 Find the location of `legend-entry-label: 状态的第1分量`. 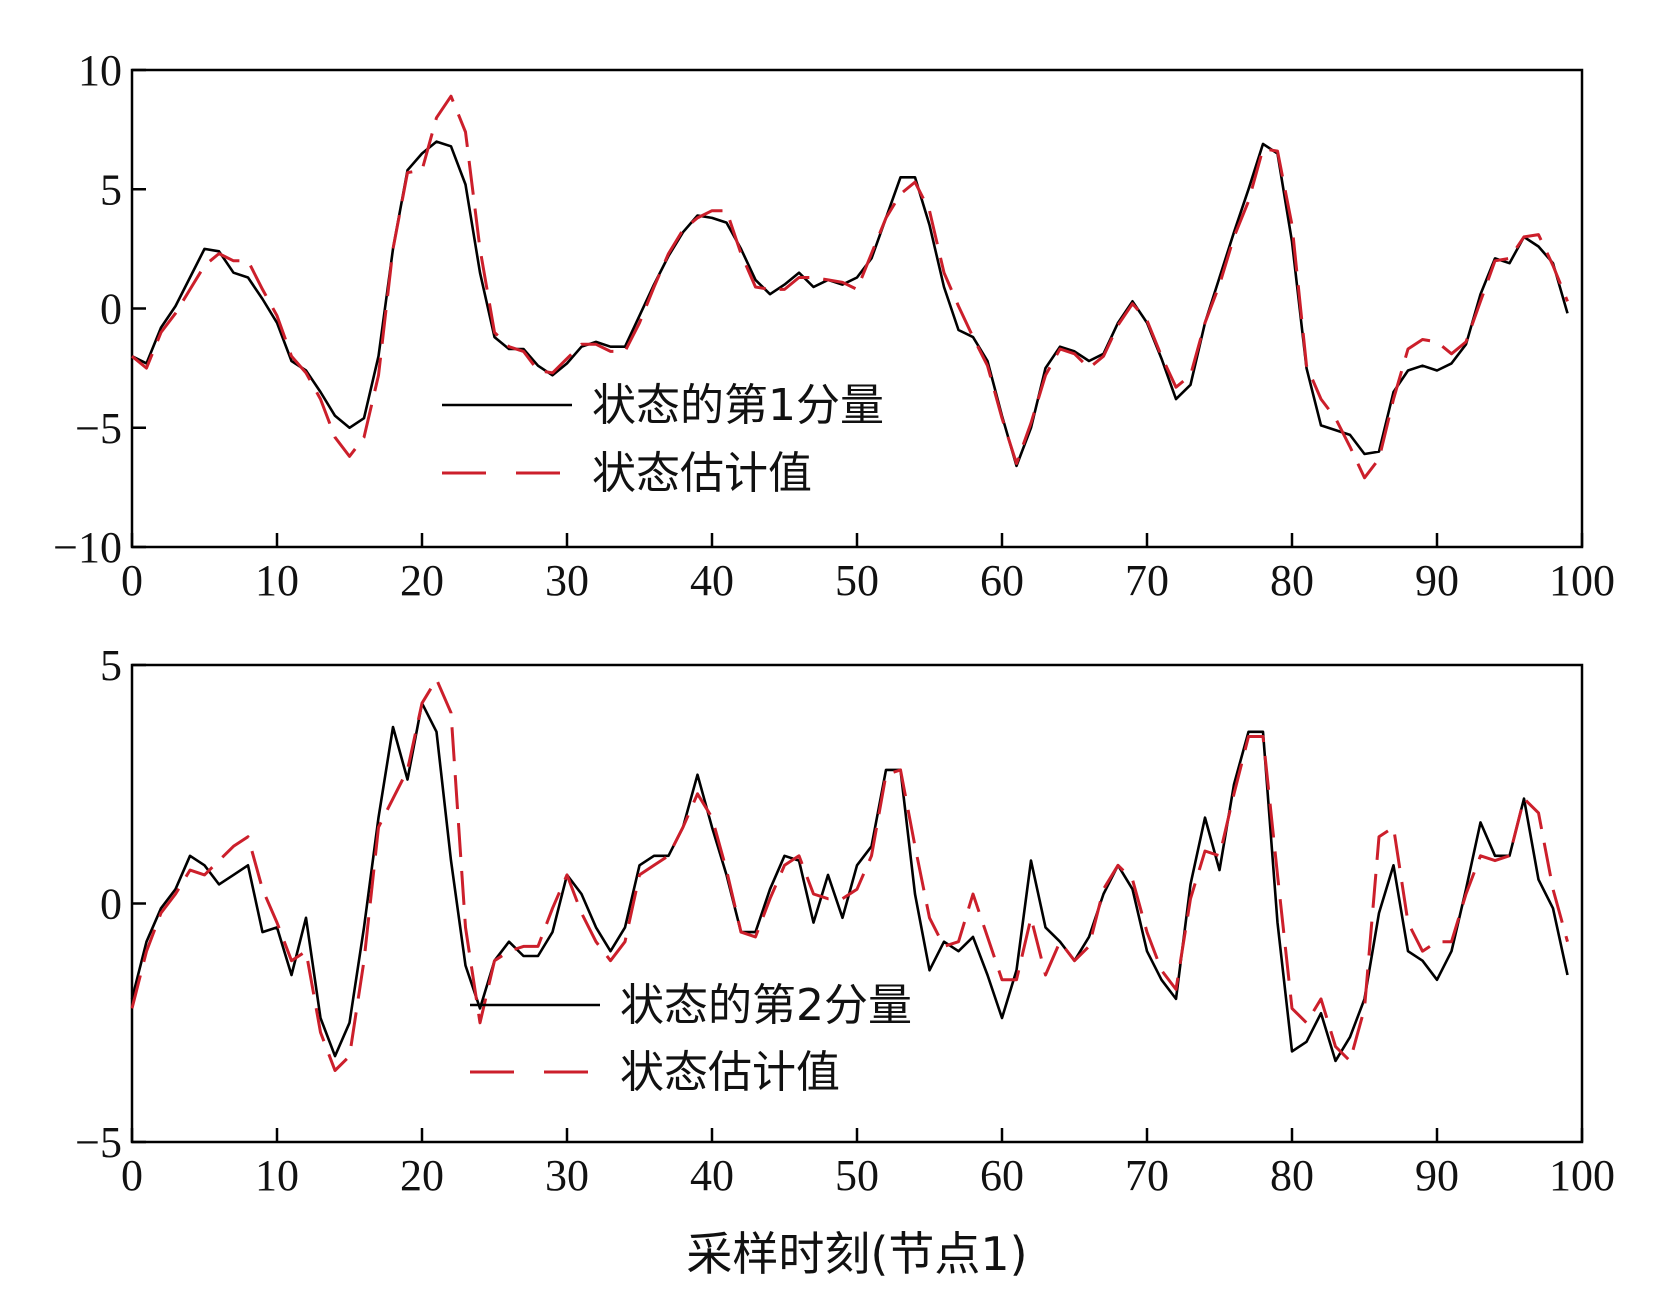

legend-entry-label: 状态的第1分量 is located at coordinates (738, 405).